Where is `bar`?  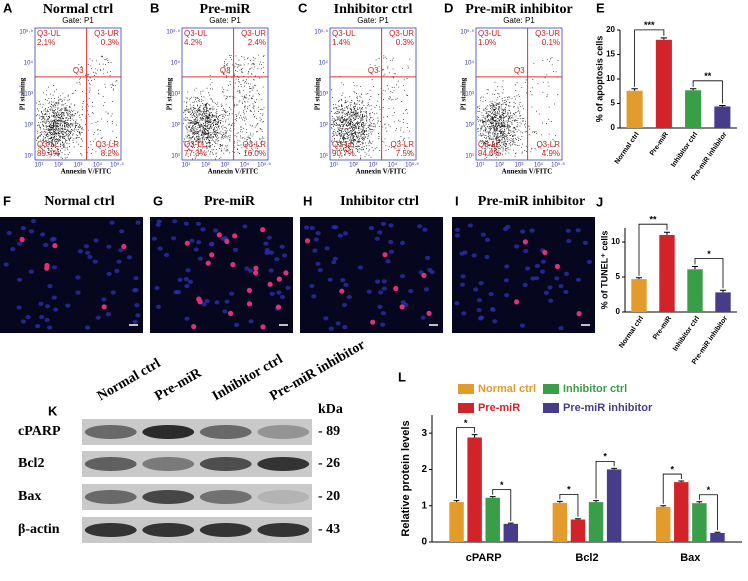 bar is located at coordinates (474, 489).